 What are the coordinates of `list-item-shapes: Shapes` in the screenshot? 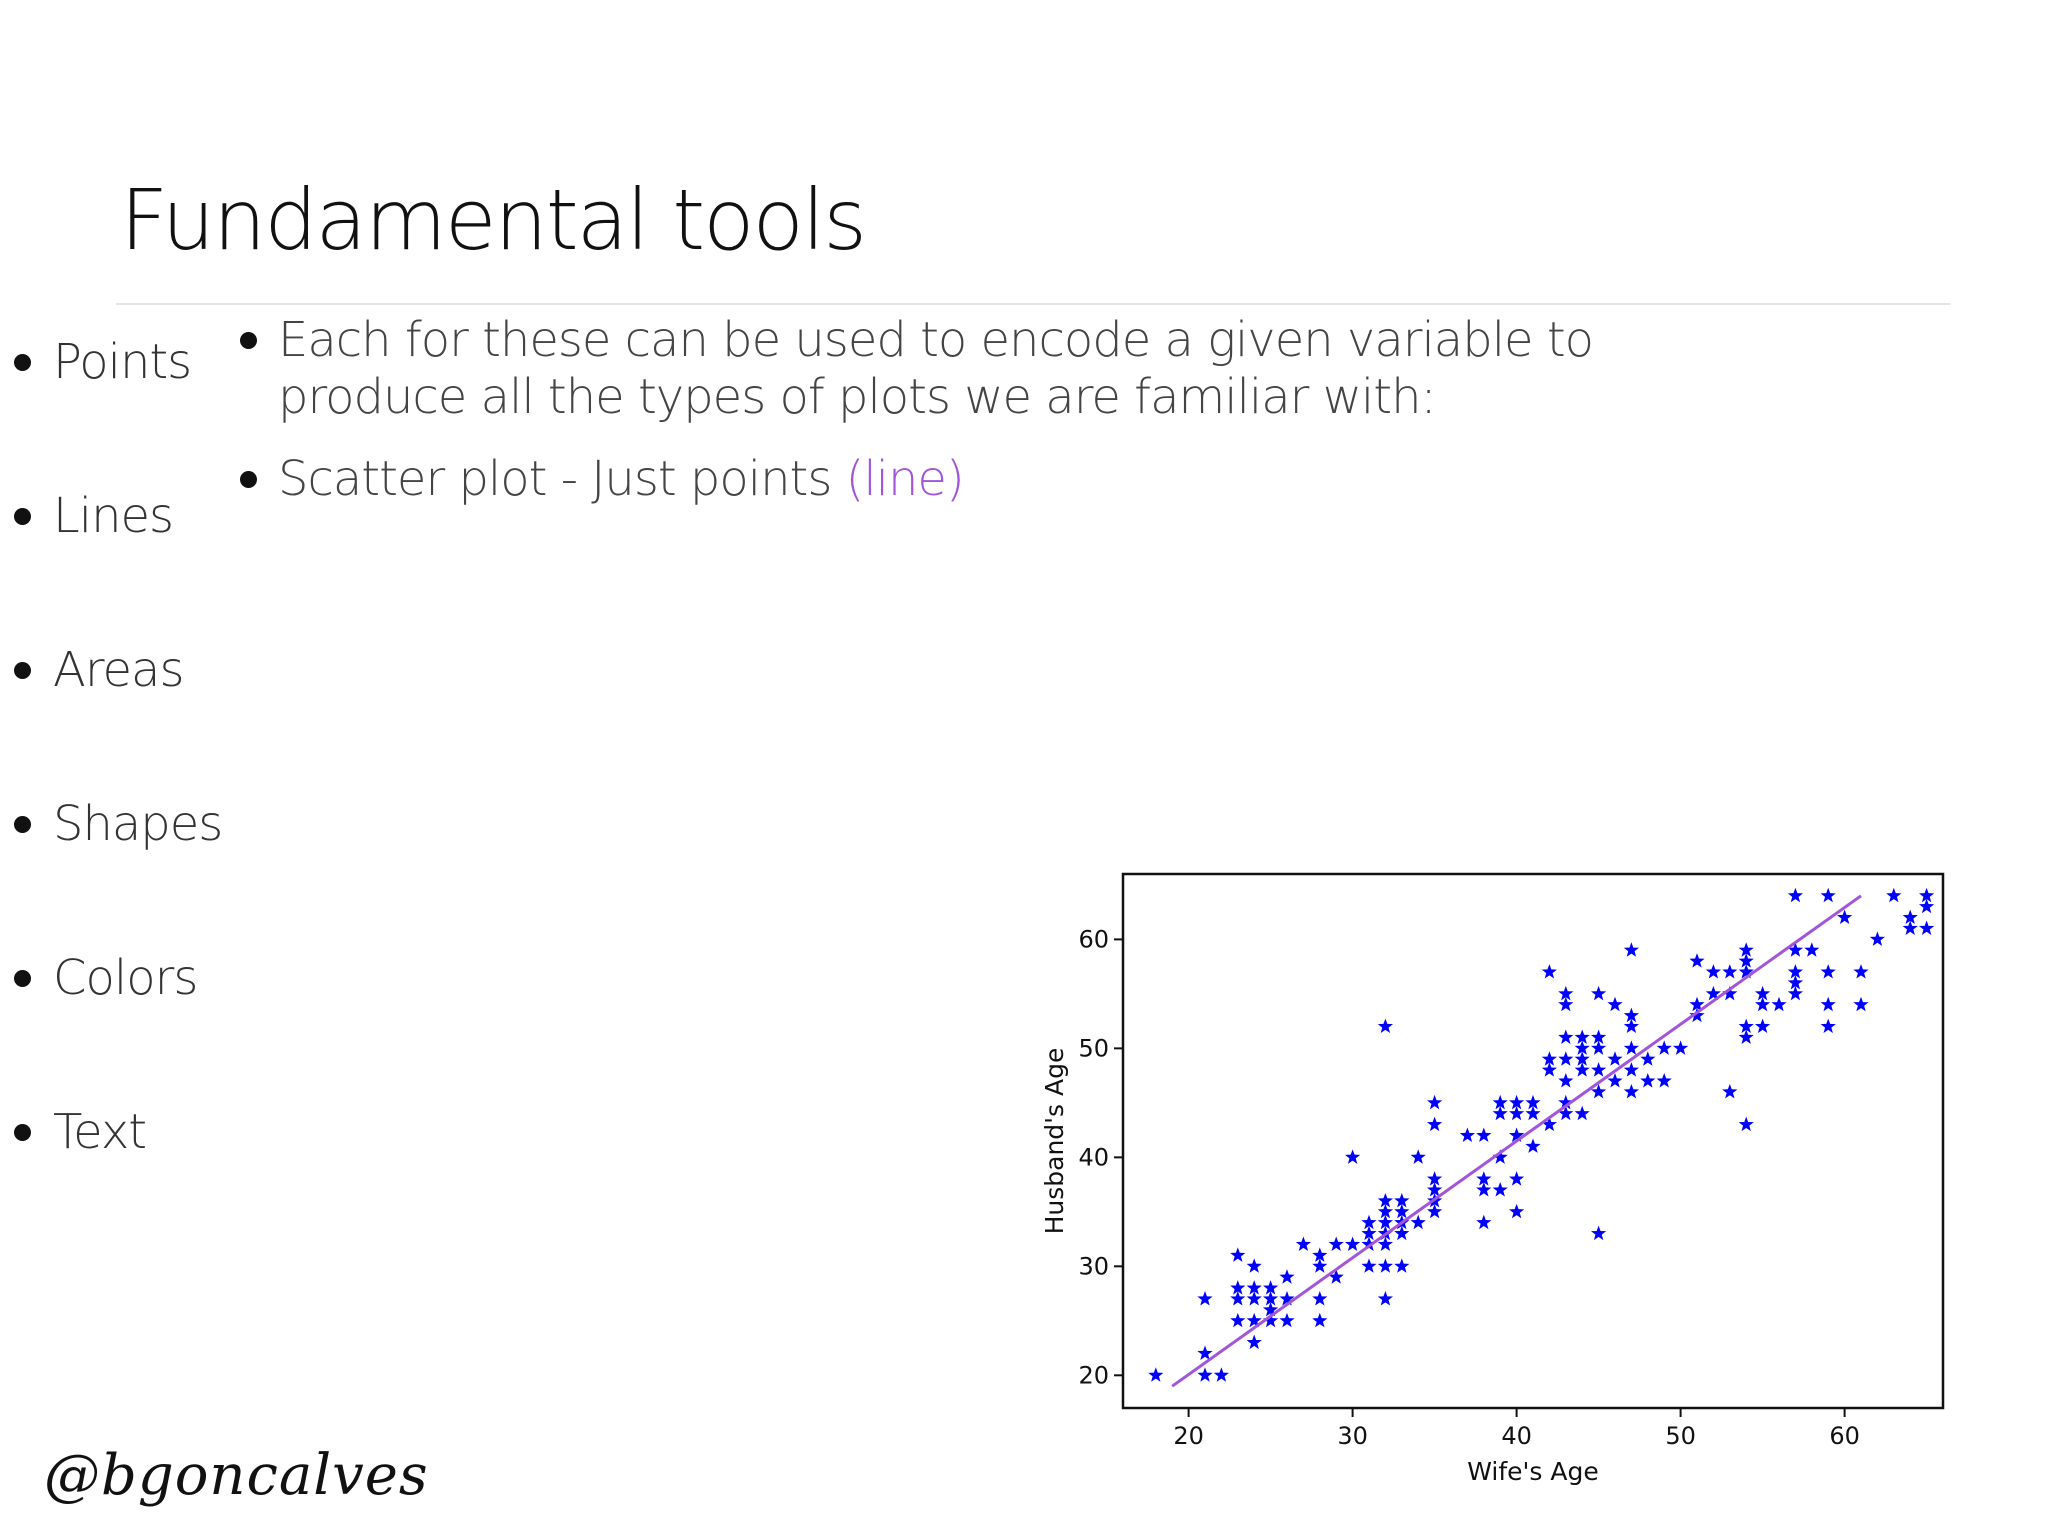 It's located at (118, 824).